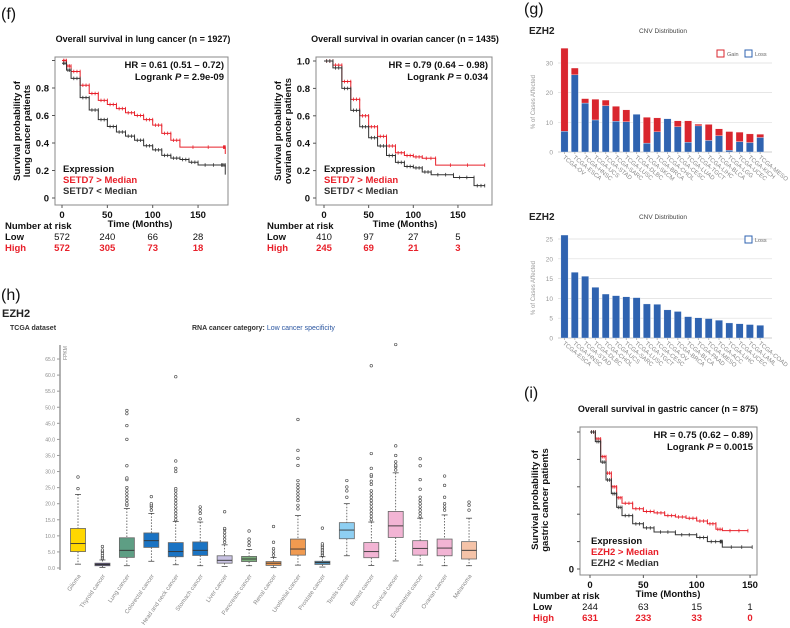 The image size is (790, 628). Describe the element at coordinates (457, 237) in the screenshot. I see `risk-value: 5` at that location.